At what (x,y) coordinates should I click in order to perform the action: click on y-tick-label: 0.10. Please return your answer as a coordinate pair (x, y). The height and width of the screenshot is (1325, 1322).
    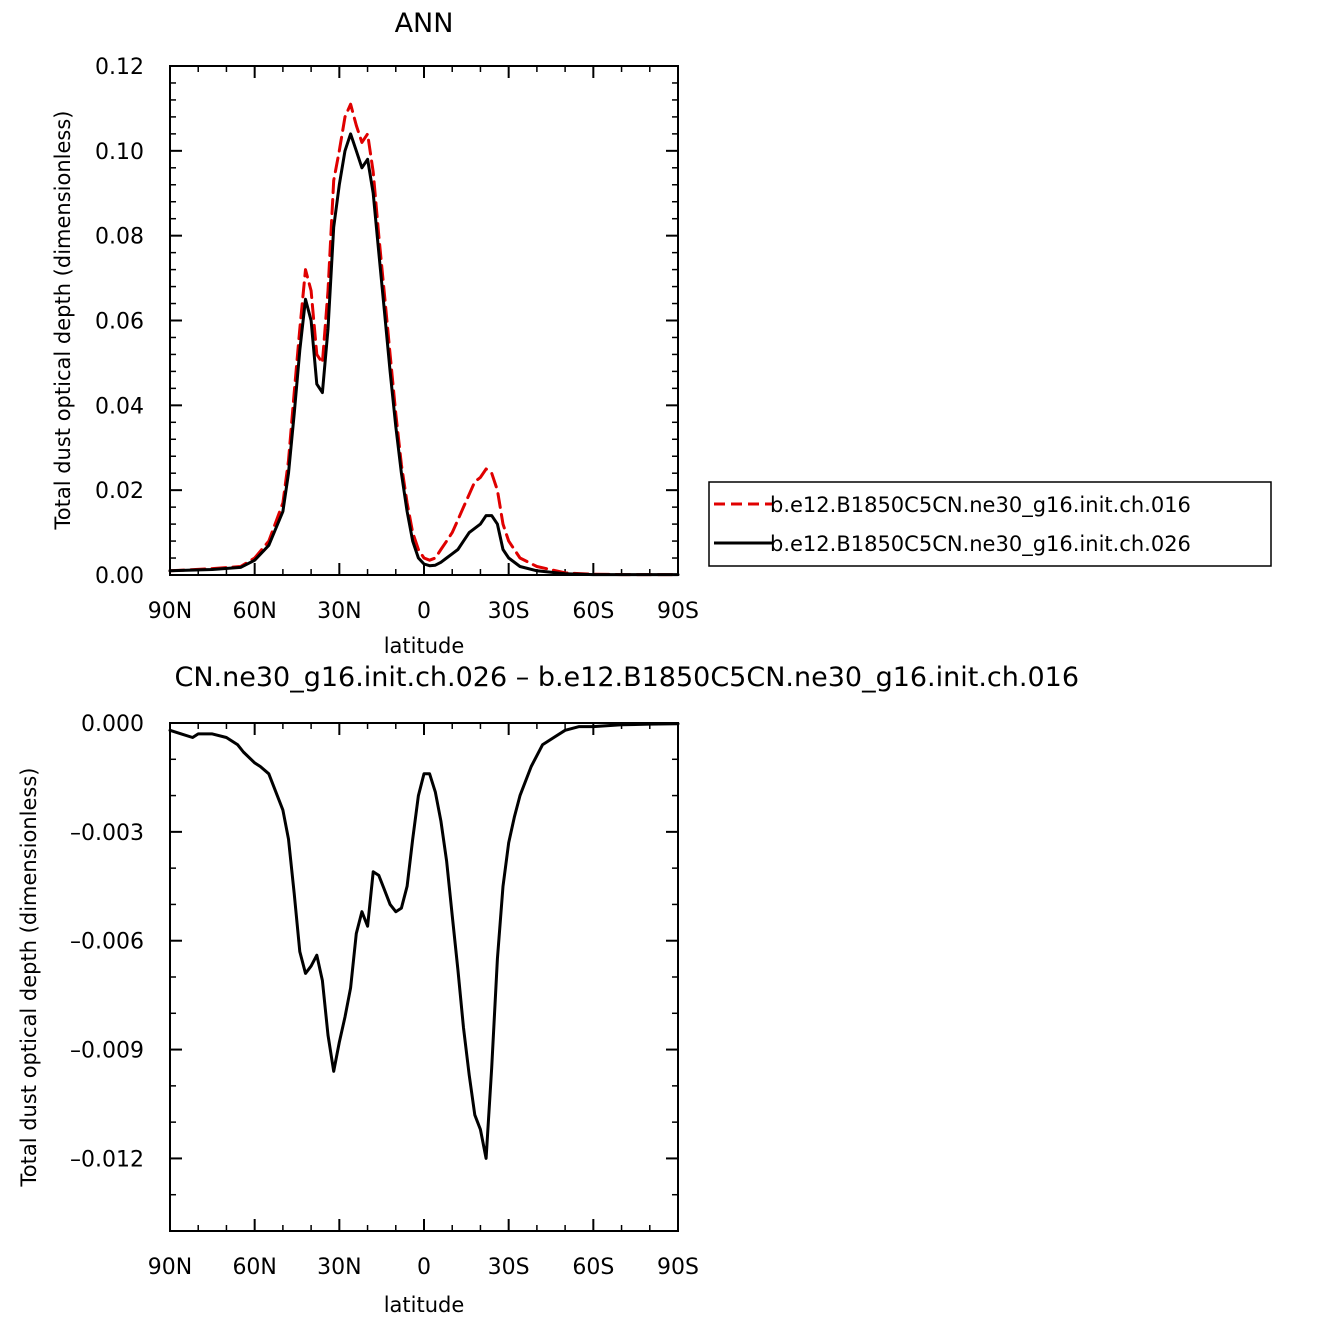
    Looking at the image, I should click on (119, 152).